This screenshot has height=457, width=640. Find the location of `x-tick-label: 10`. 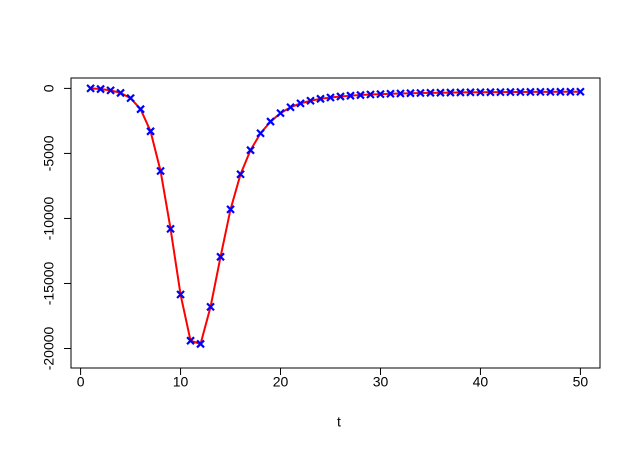

x-tick-label: 10 is located at coordinates (181, 382).